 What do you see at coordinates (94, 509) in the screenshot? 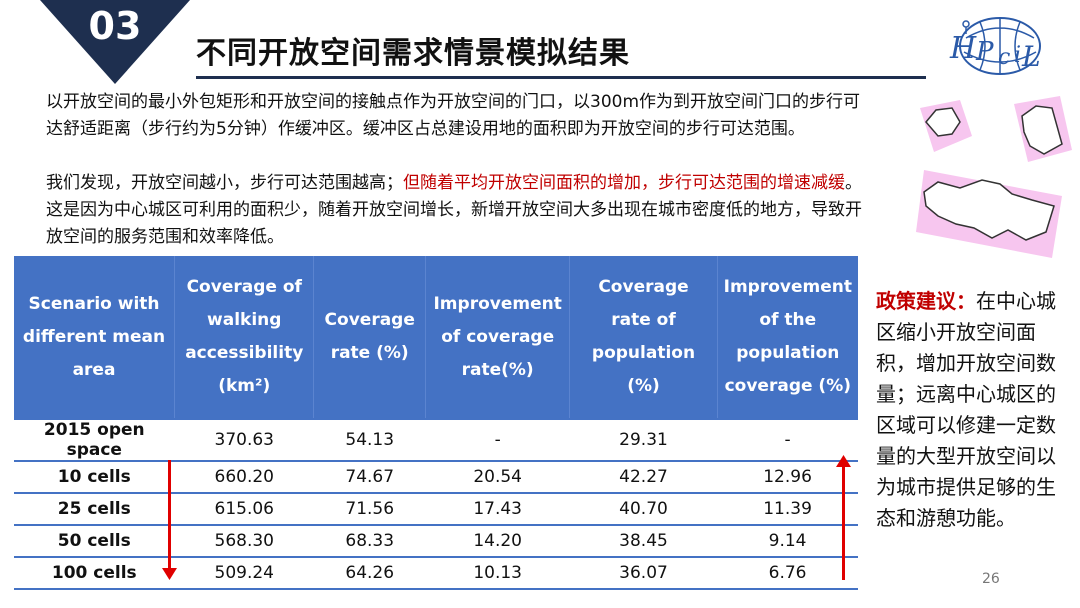
I see `cell-scenario: 25 cells` at bounding box center [94, 509].